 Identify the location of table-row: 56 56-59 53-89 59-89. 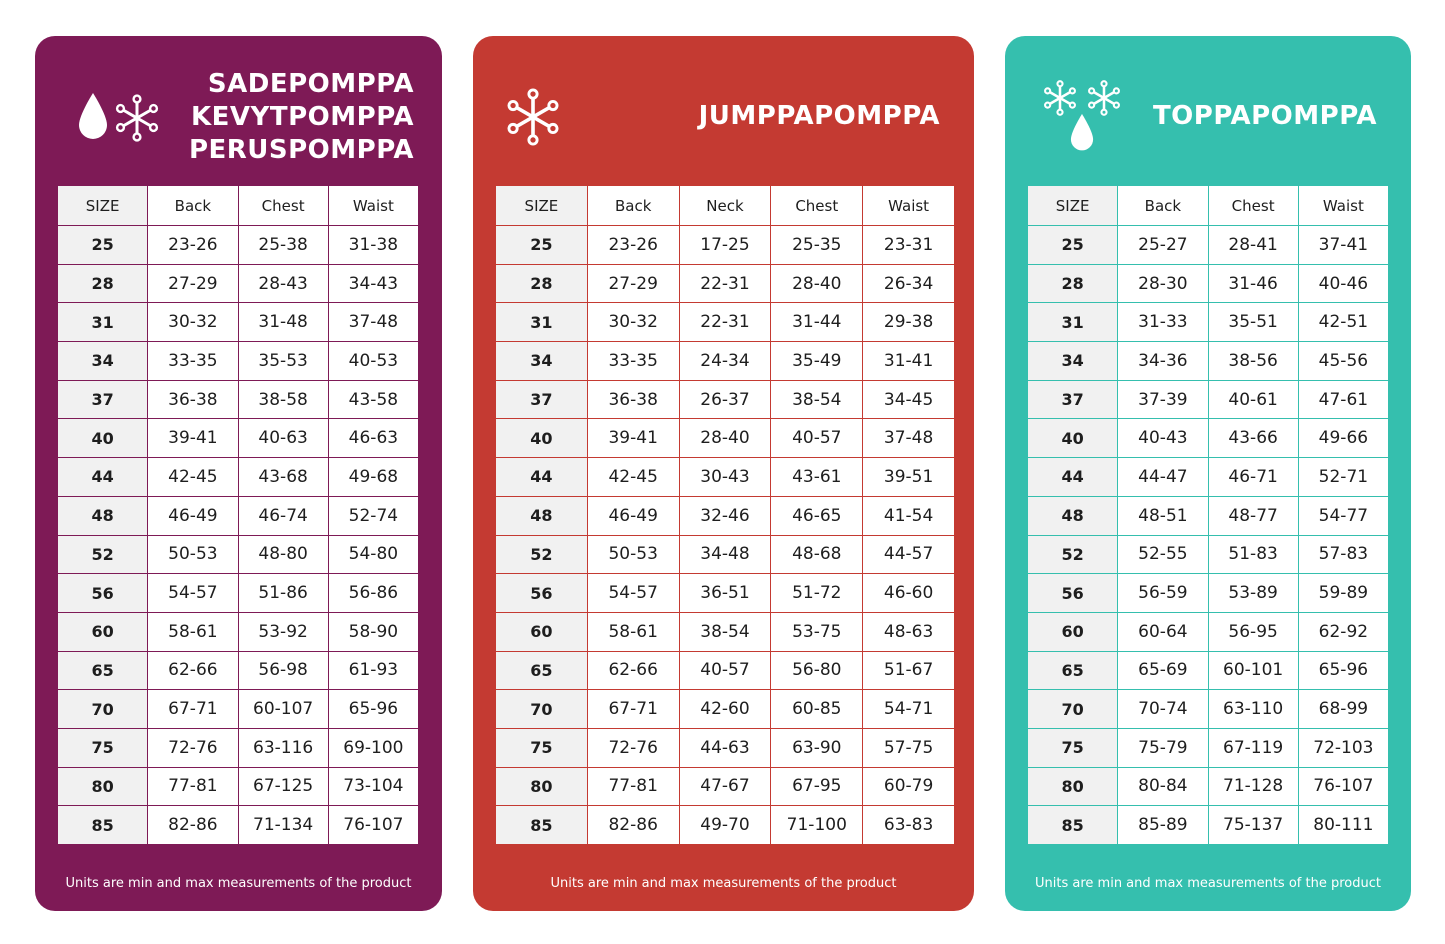
(1208, 593).